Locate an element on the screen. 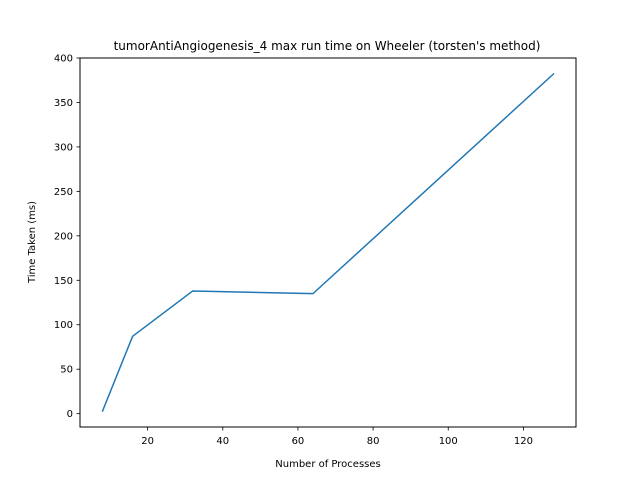 The height and width of the screenshot is (480, 640). y-tick-label: 0 is located at coordinates (70, 414).